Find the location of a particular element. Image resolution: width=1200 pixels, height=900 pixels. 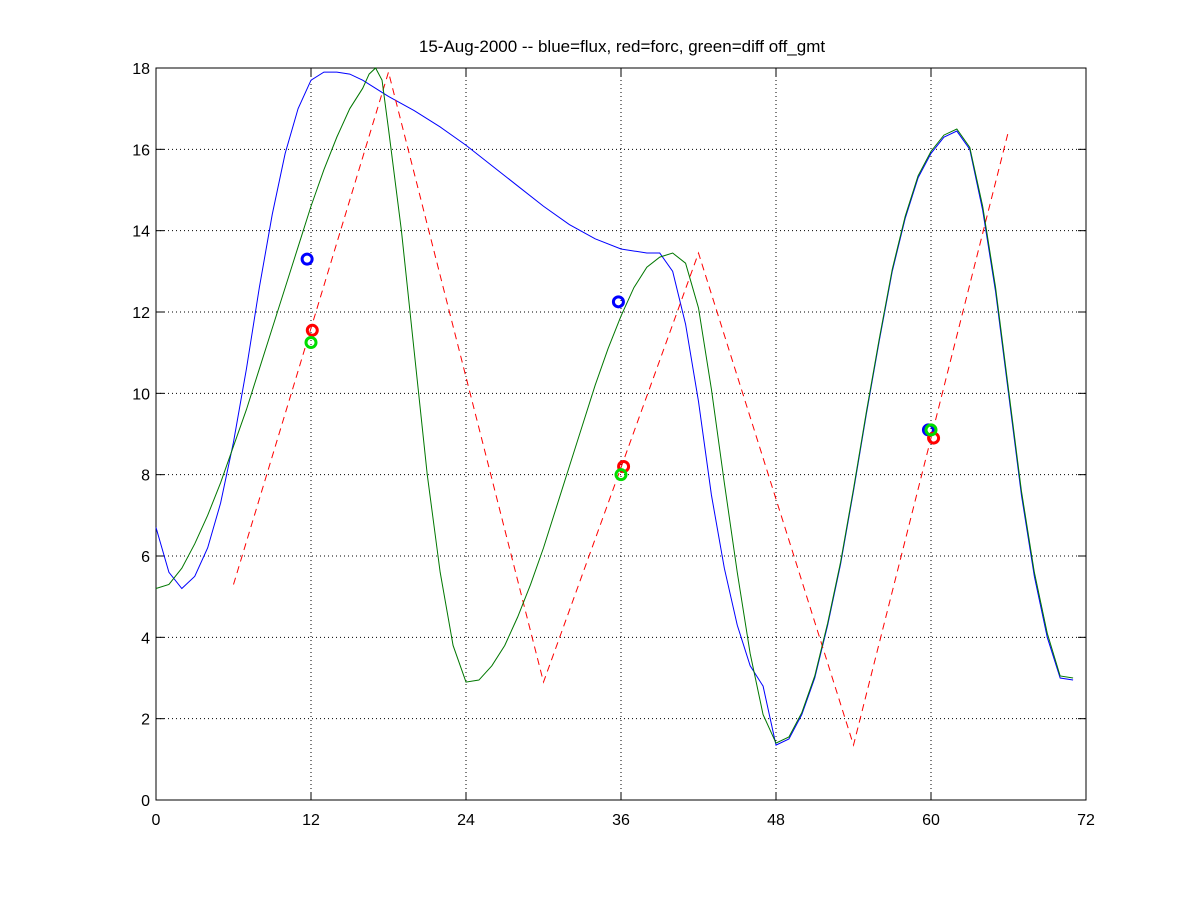

markers is located at coordinates (620, 367).